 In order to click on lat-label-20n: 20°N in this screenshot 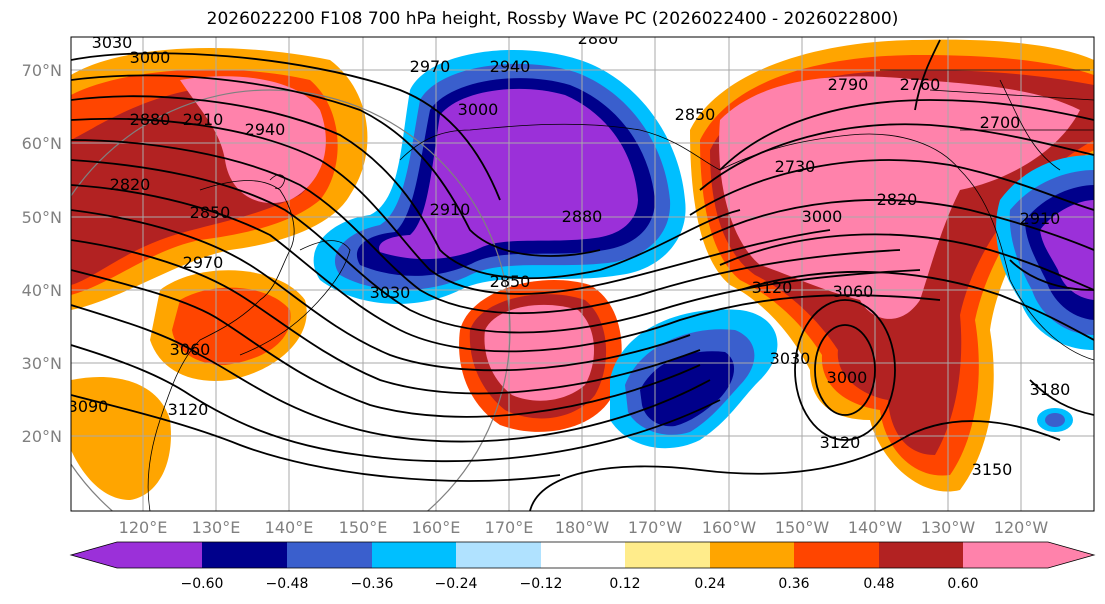, I will do `click(41, 436)`.